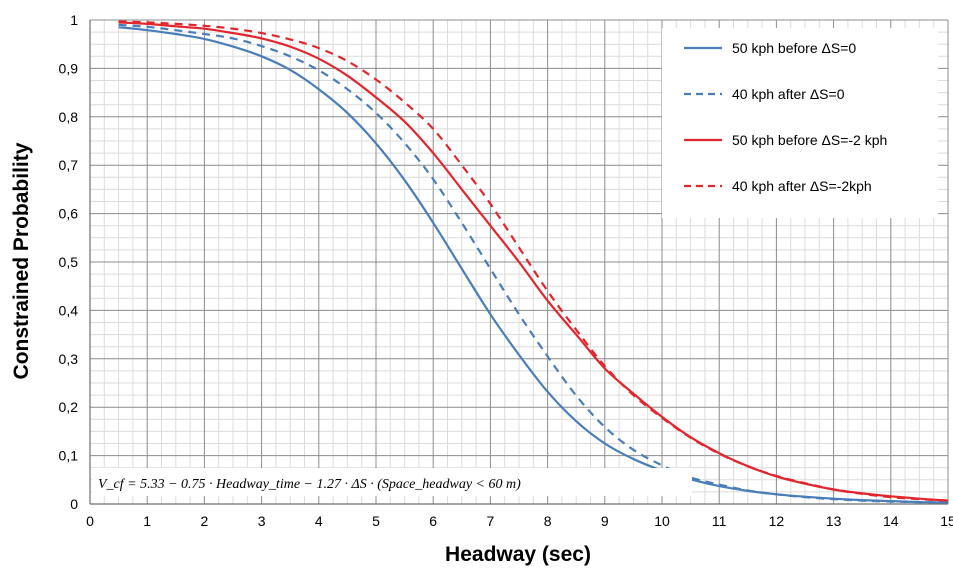 This screenshot has width=953, height=568. Describe the element at coordinates (69, 310) in the screenshot. I see `y-tick-label: 0,4` at that location.